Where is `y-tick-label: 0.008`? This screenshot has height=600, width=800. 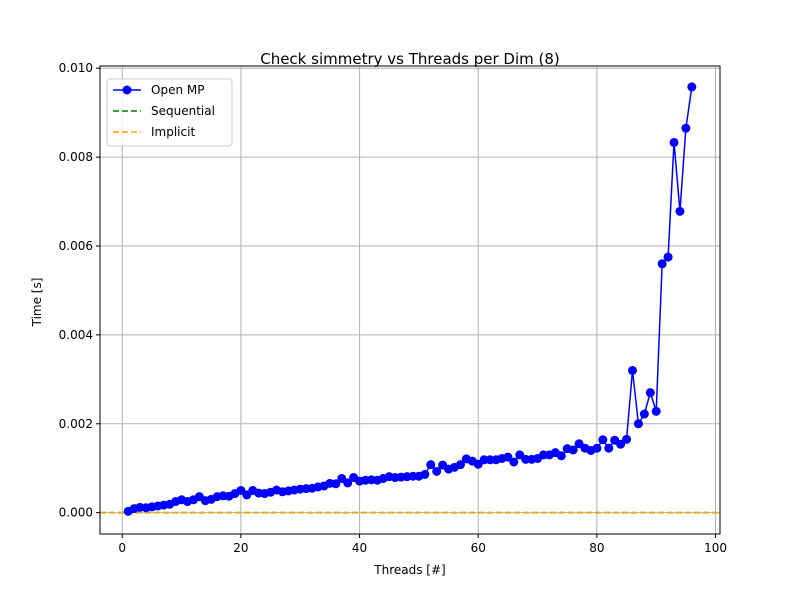
y-tick-label: 0.008 is located at coordinates (76, 157).